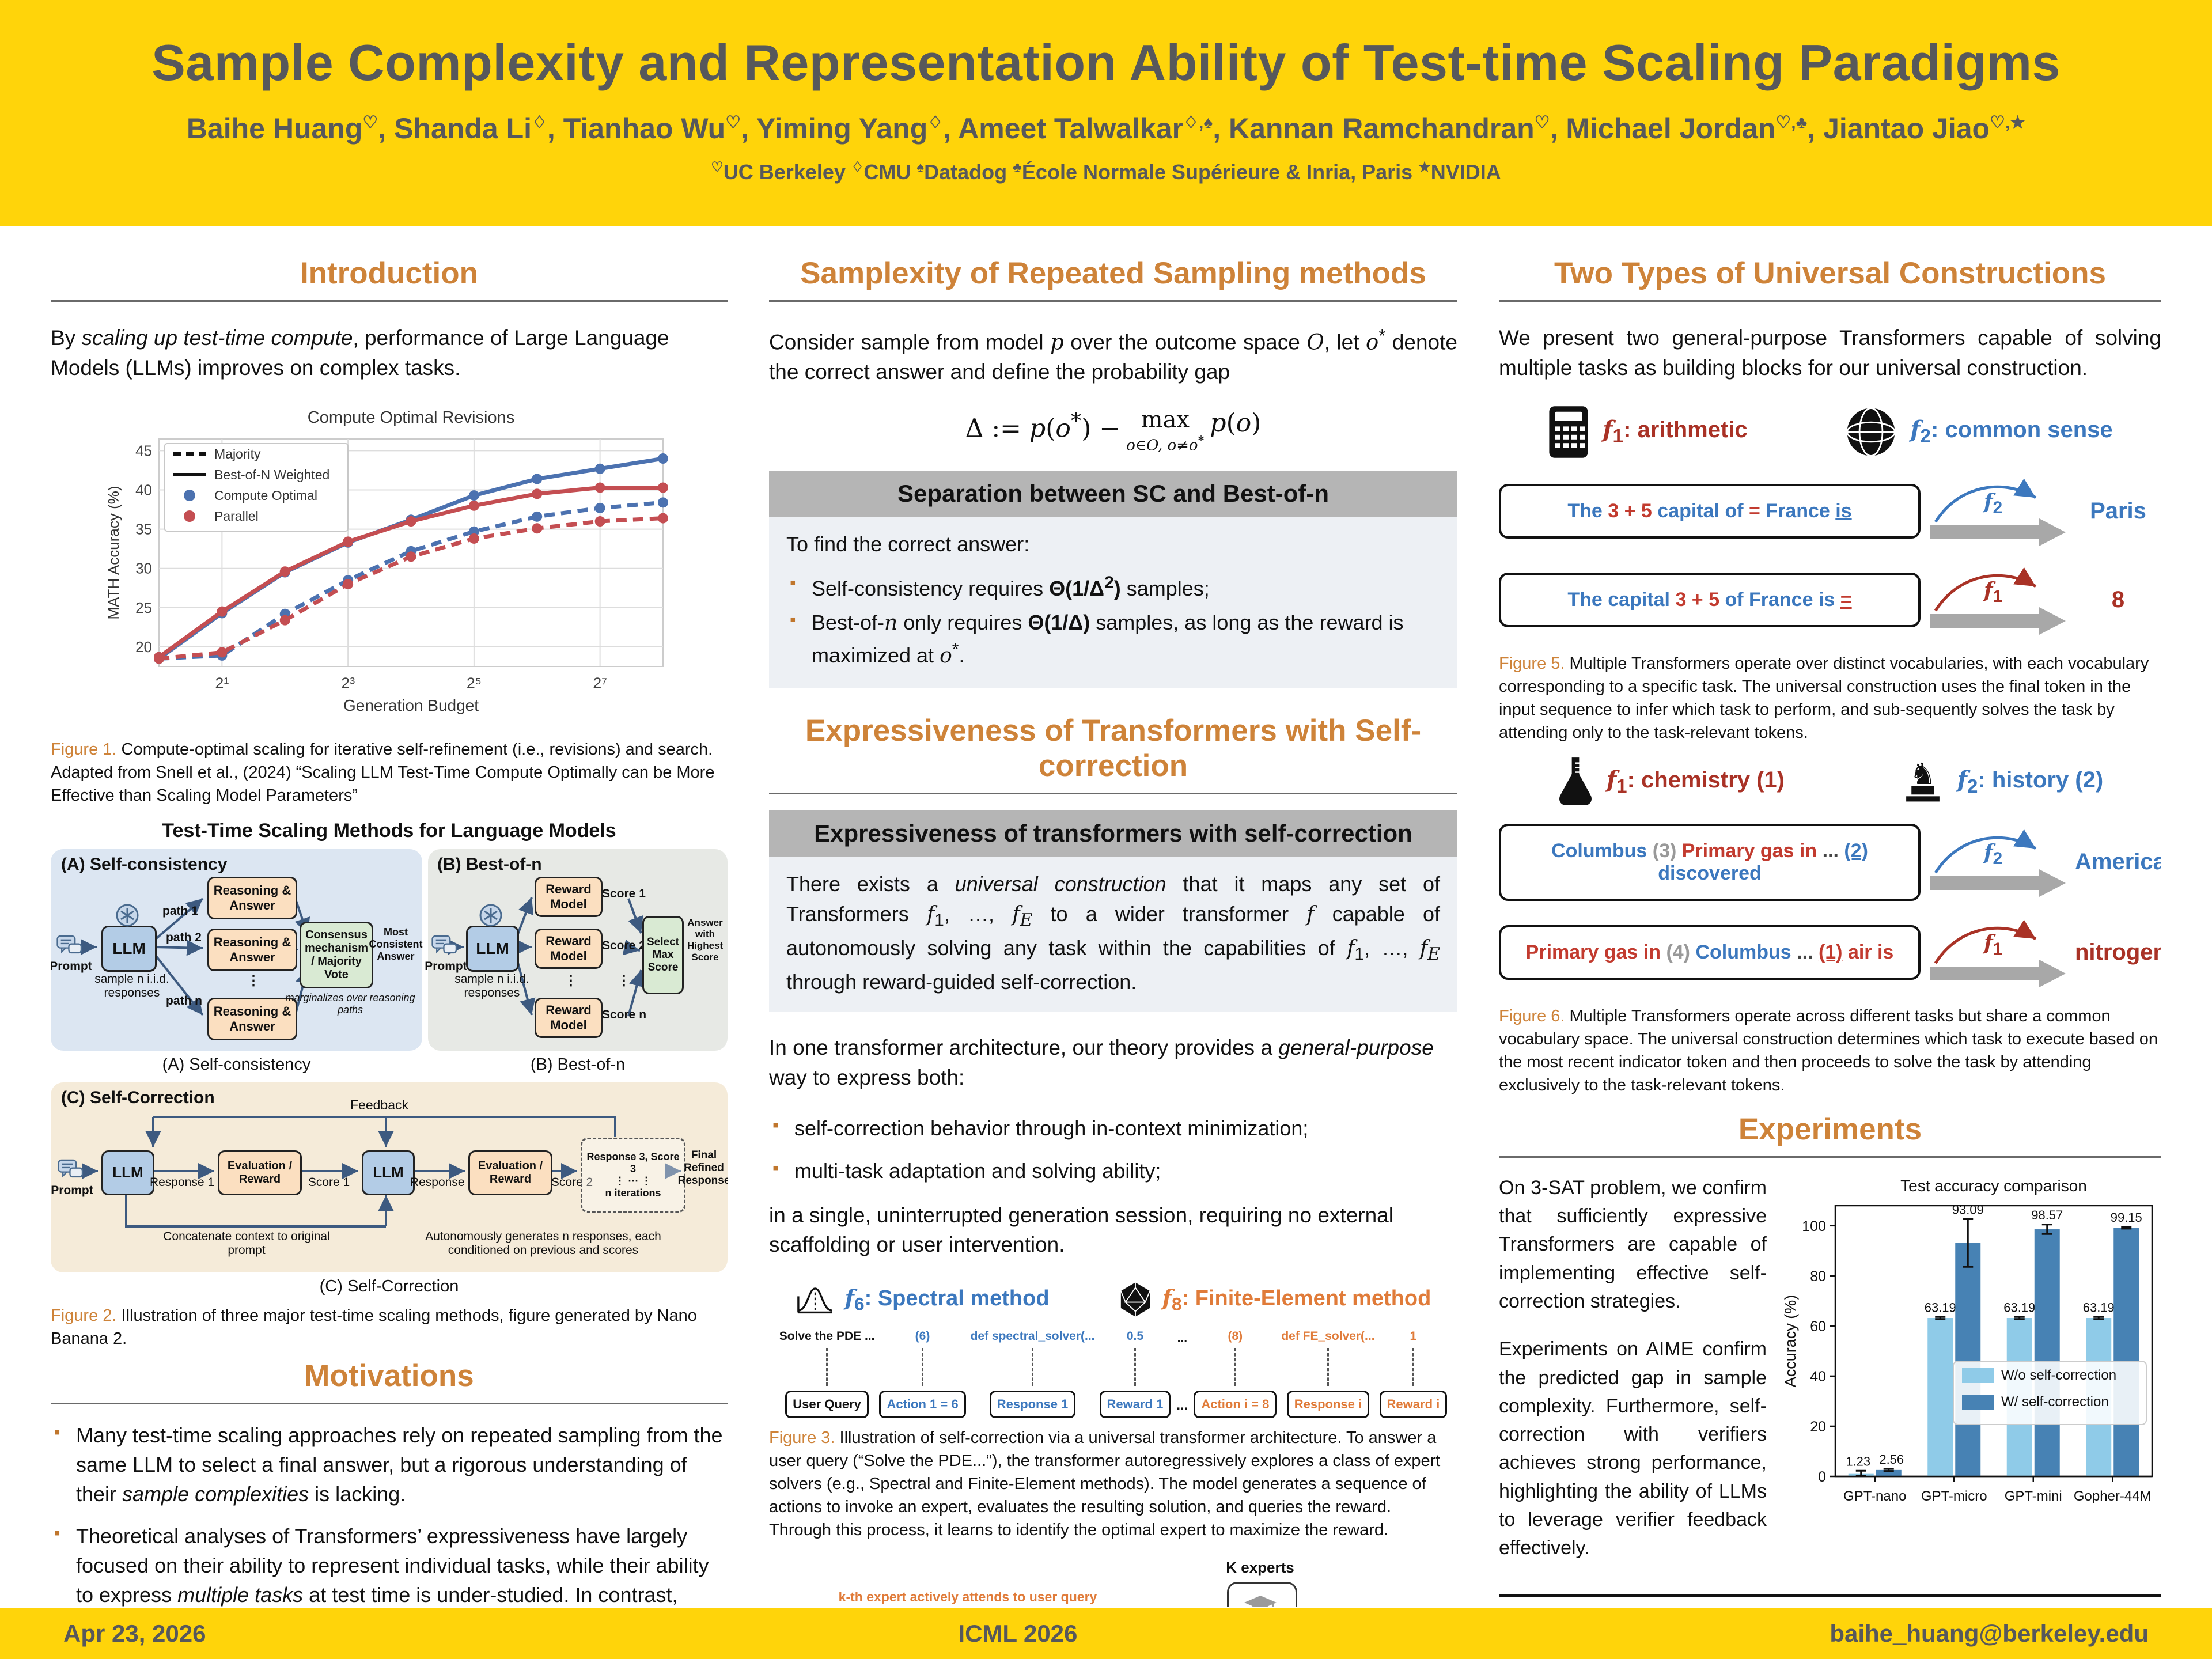  I want to click on figure3-token: Response 1, so click(1032, 1405).